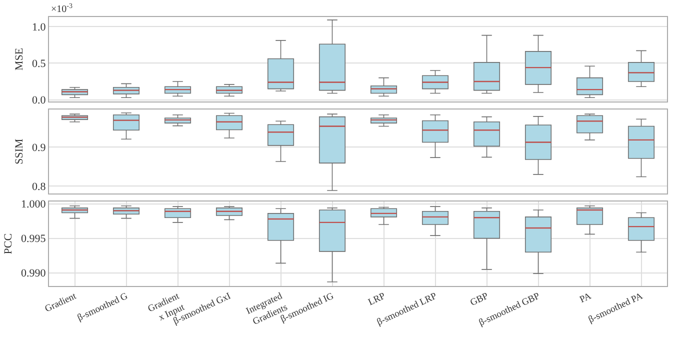 The height and width of the screenshot is (338, 675). Describe the element at coordinates (33, 274) in the screenshot. I see `y-tick-label: 0.990` at that location.